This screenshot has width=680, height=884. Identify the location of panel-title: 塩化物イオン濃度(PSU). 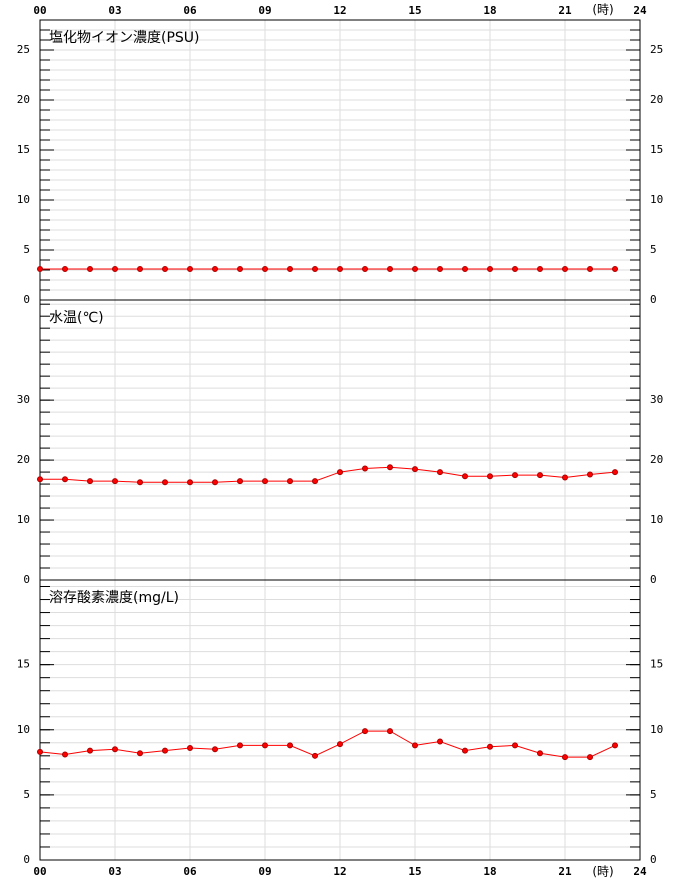
(124, 38).